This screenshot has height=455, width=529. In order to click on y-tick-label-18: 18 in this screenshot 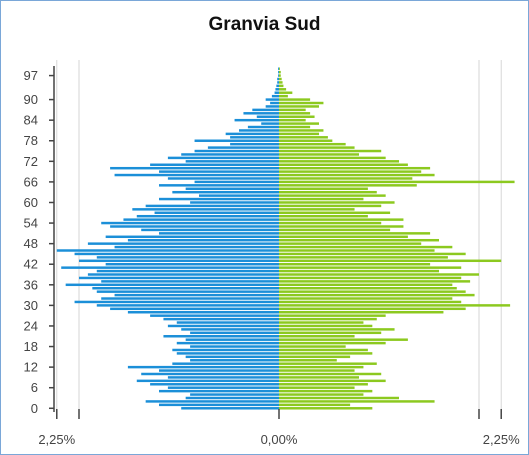, I will do `click(31, 346)`.